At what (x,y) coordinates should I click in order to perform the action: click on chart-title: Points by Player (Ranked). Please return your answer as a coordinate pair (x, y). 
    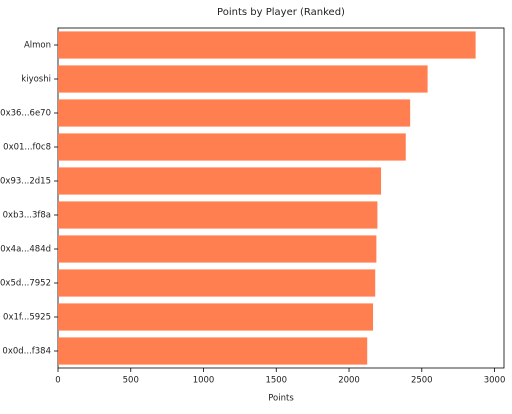
    Looking at the image, I should click on (281, 12).